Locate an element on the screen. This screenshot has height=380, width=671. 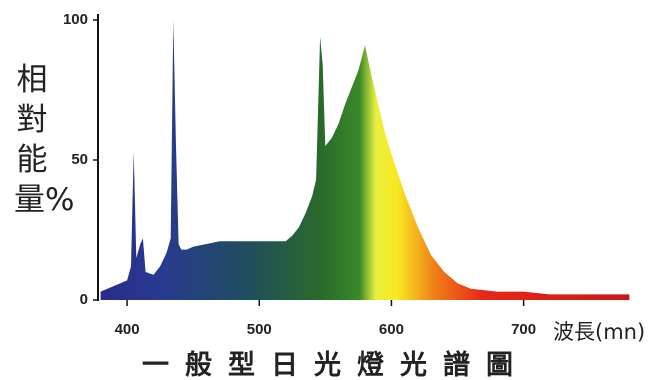
y-tick-label: 100 is located at coordinates (75, 19).